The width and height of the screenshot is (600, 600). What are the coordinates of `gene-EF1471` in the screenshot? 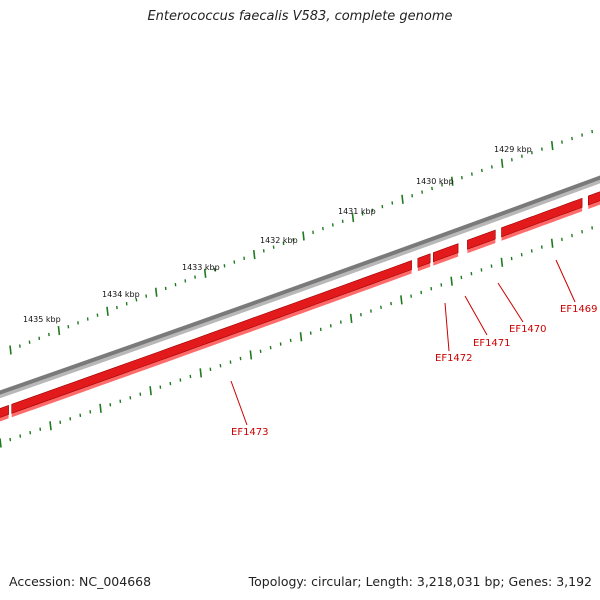 It's located at (445, 253).